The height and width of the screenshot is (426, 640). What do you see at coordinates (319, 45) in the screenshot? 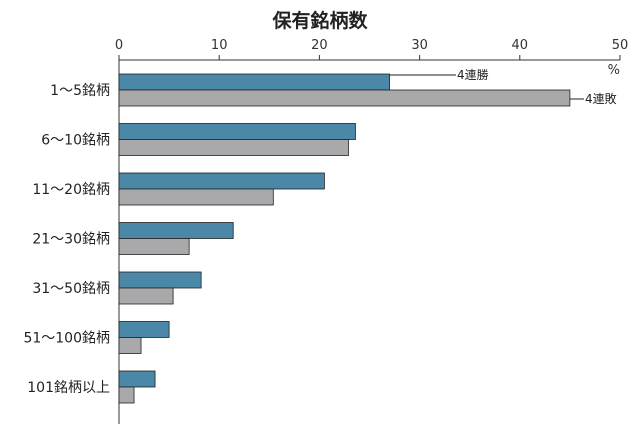
I see `x-tick-label-20: 20` at bounding box center [319, 45].